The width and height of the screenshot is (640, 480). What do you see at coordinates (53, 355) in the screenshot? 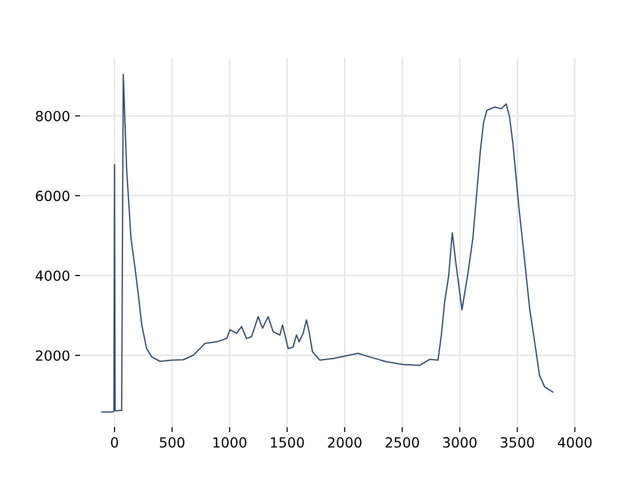
I see `y-tick-label: 2000` at bounding box center [53, 355].